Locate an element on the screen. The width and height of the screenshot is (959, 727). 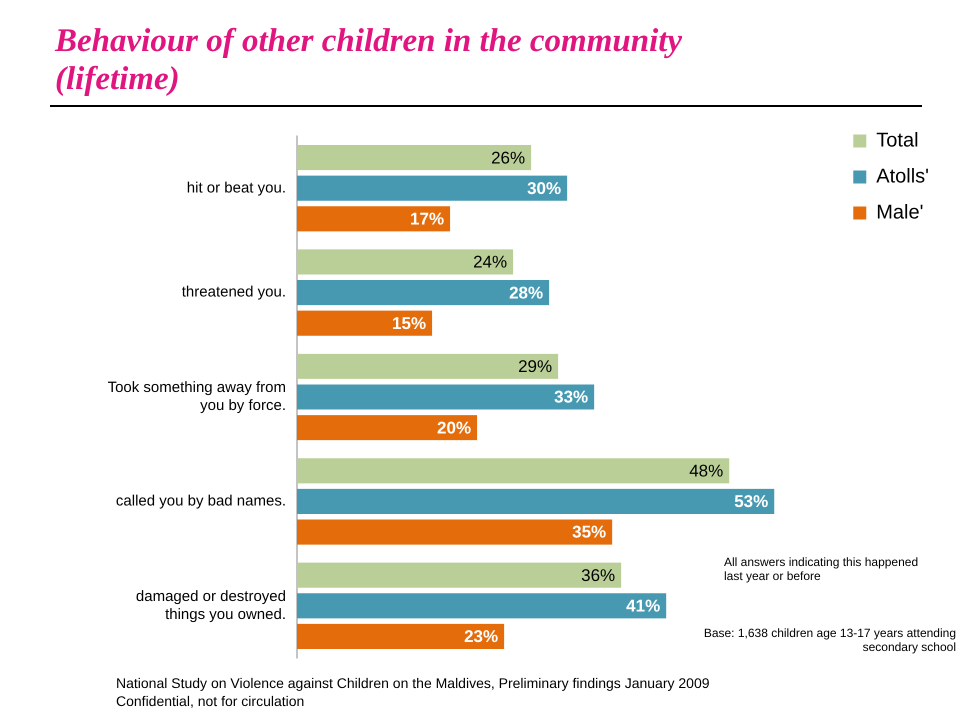
y-tick-label: called you by bad names. is located at coordinates (201, 501).